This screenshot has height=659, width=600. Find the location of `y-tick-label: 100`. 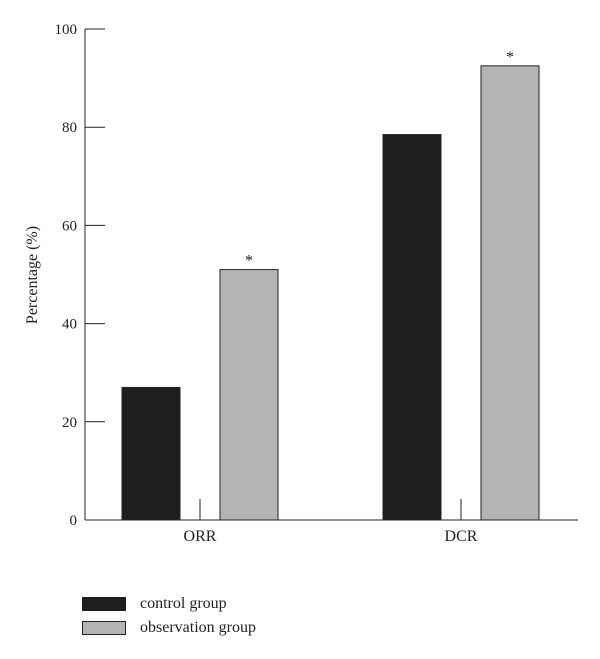

y-tick-label: 100 is located at coordinates (66, 30).